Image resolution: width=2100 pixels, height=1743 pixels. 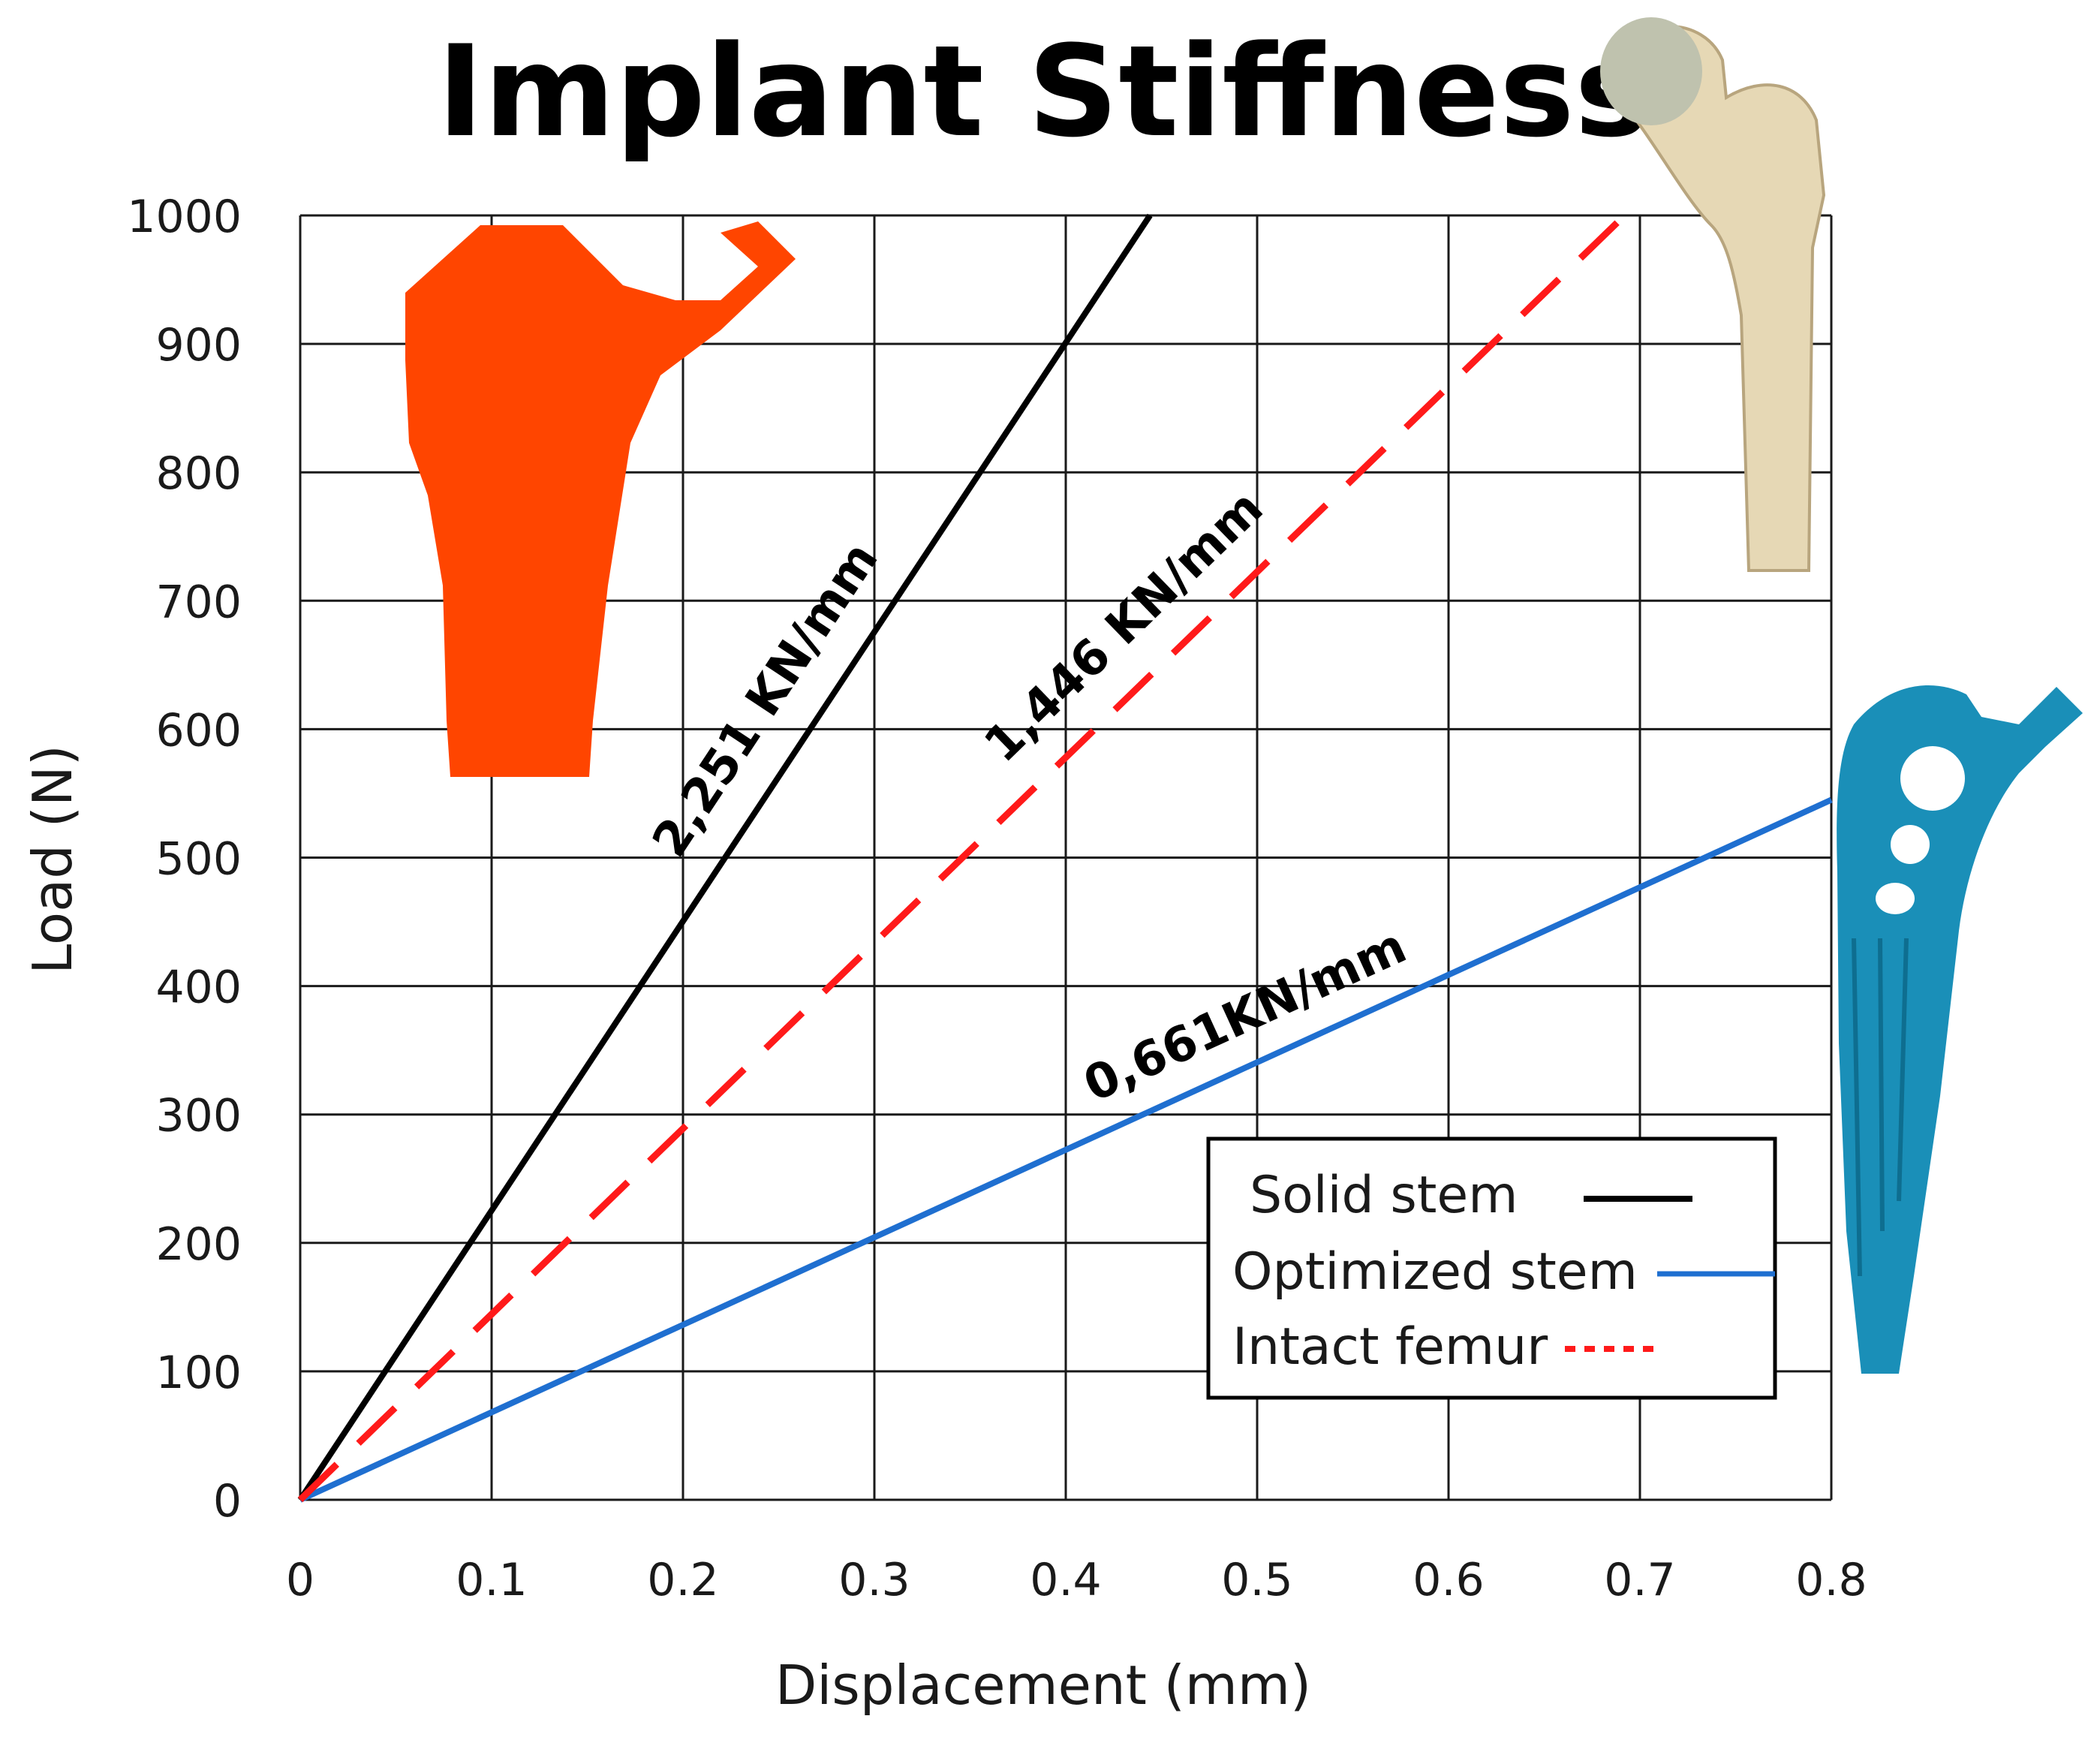 I want to click on intact-femur-illustration, so click(x=1713, y=294).